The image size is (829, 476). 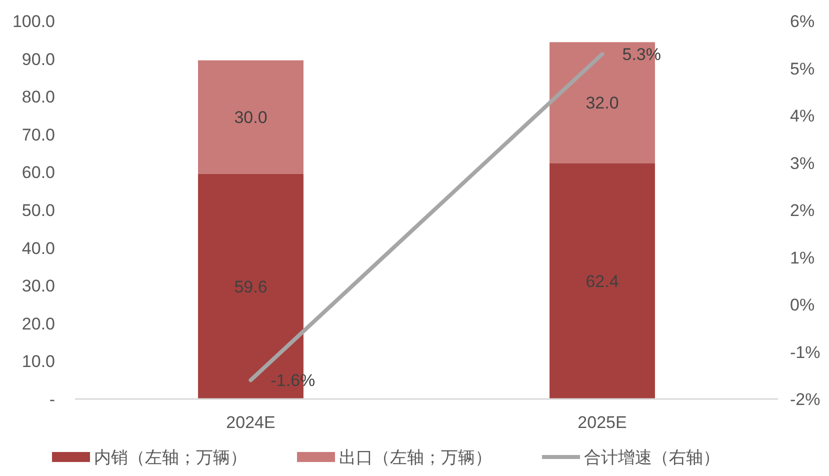 I want to click on y2-tick-label: -2%, so click(x=805, y=399).